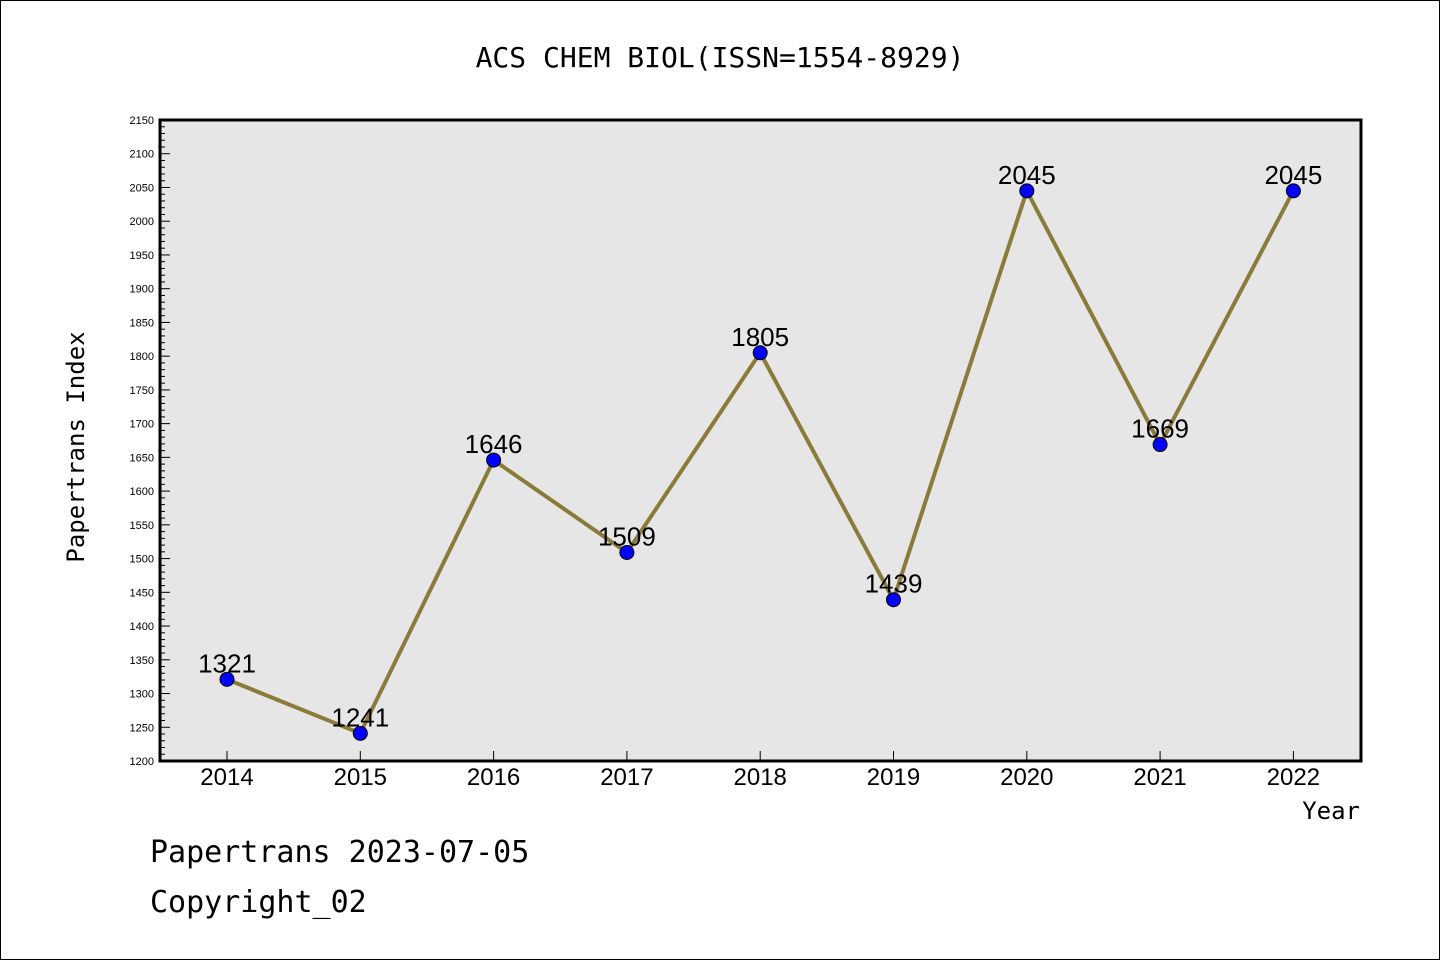 This screenshot has width=1440, height=960. Describe the element at coordinates (360, 777) in the screenshot. I see `x-tick-label: 2015` at that location.